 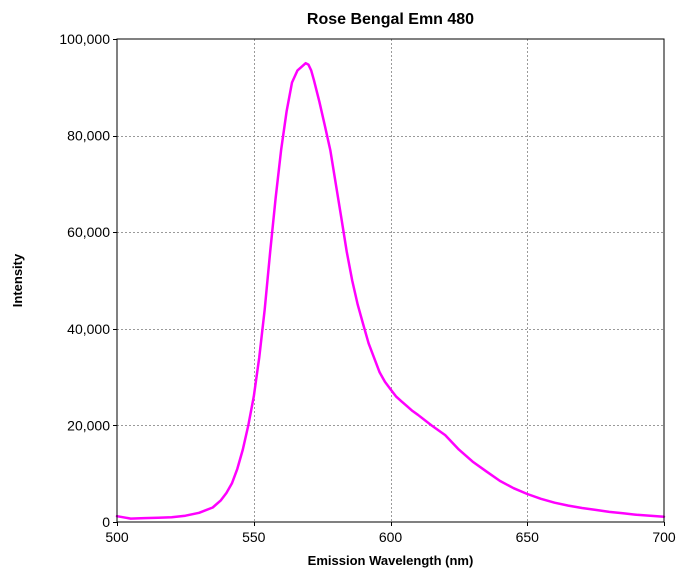 I want to click on x-tick-label: 650, so click(x=528, y=537).